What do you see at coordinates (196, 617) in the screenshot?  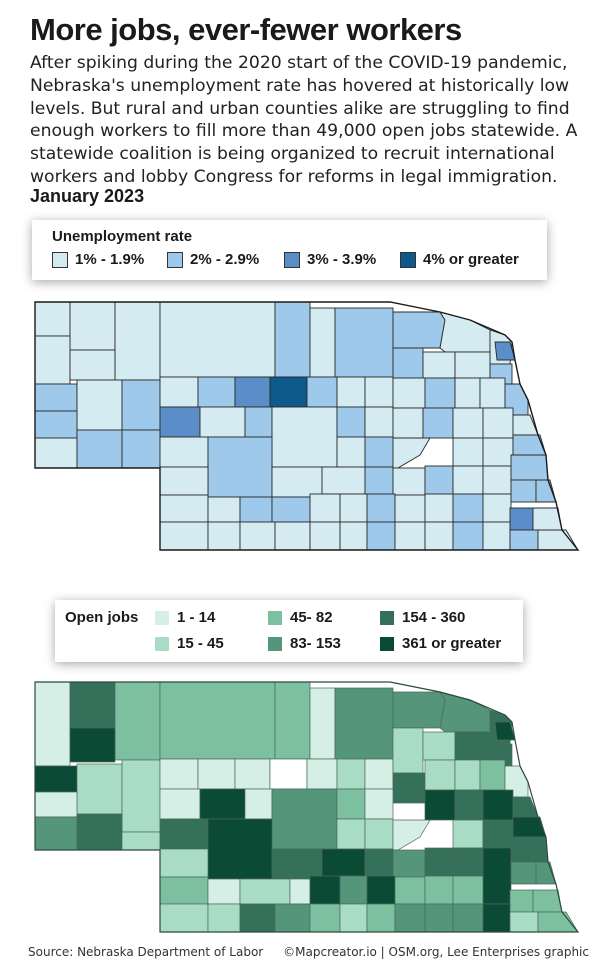 I see `legend-label: 1 - 14` at bounding box center [196, 617].